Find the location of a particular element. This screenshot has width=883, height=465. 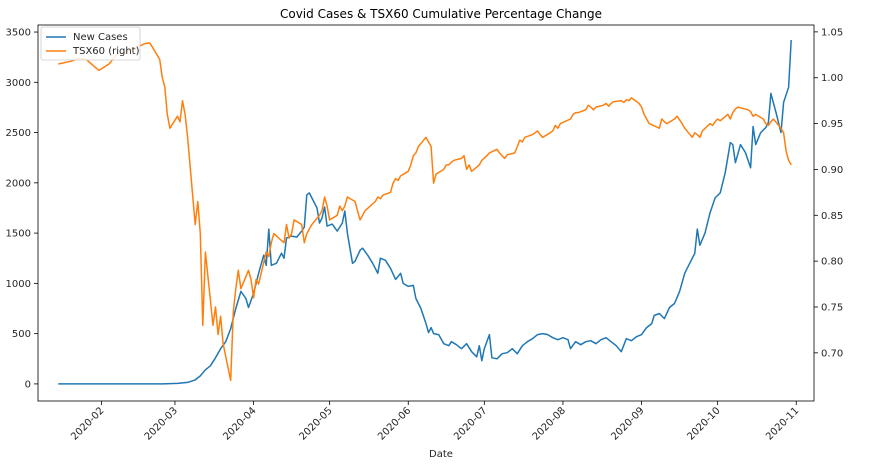

y-right-tick-label: 0.95 is located at coordinates (832, 124).